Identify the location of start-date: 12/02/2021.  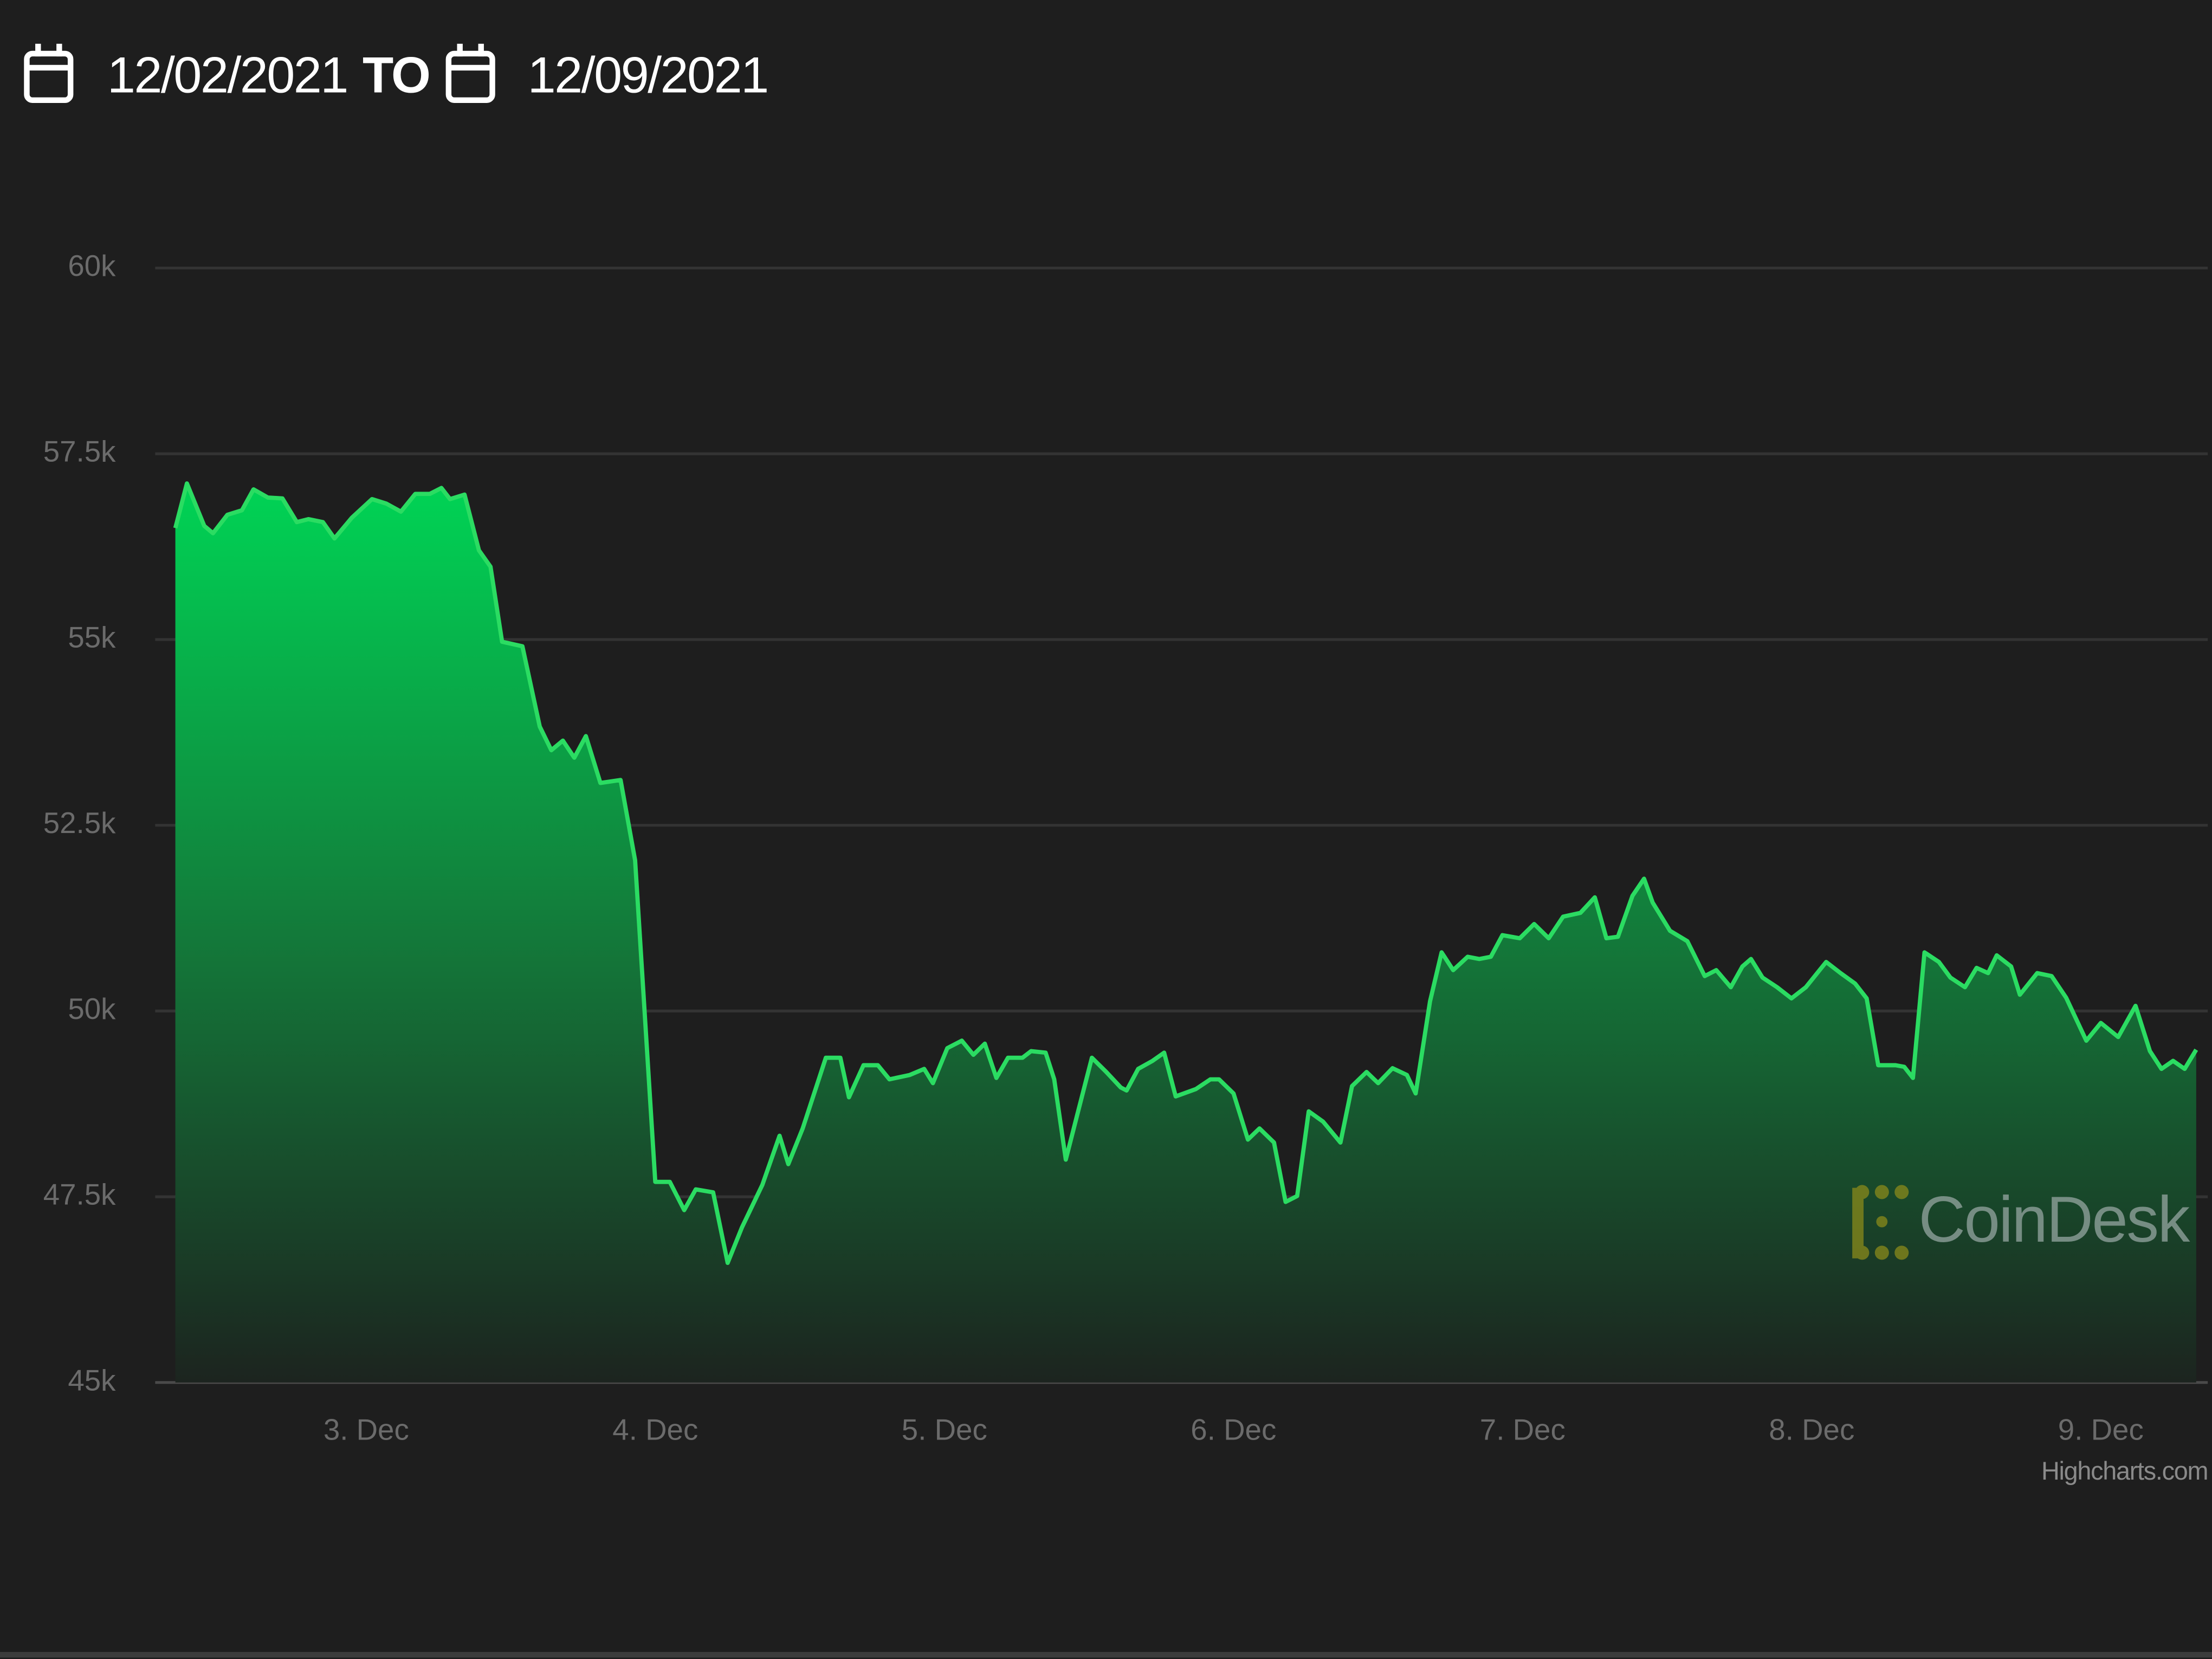
(228, 75).